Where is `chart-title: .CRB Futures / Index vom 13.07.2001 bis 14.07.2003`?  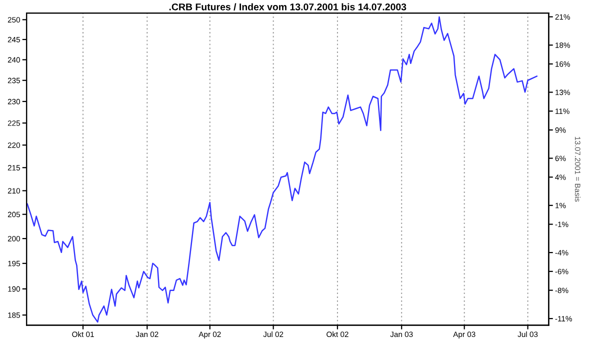 chart-title: .CRB Futures / Index vom 13.07.2001 bis 14.07.2003 is located at coordinates (287, 6).